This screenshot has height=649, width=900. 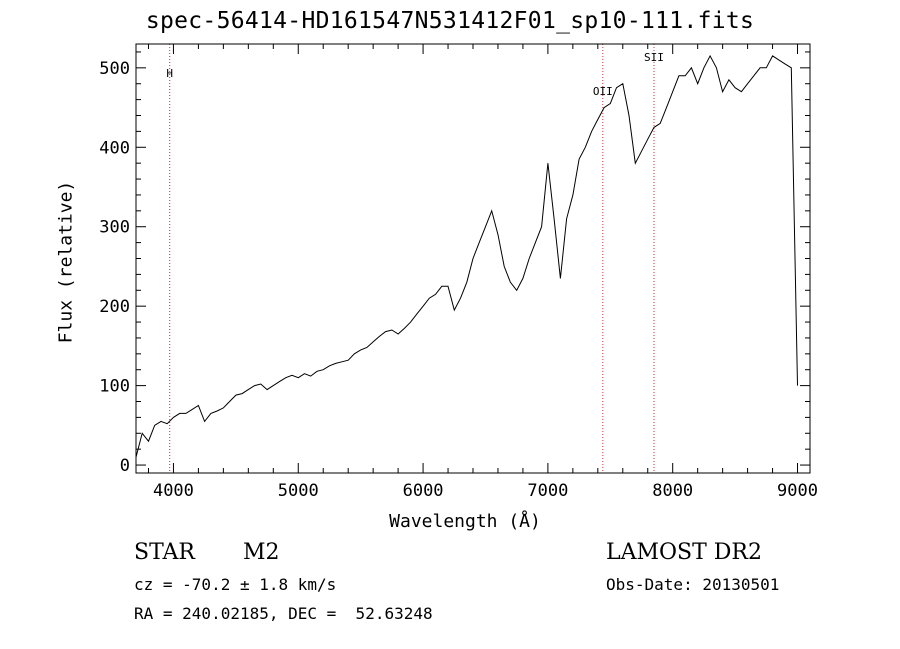 I want to click on survey-name: LAMOST DR2, so click(x=684, y=552).